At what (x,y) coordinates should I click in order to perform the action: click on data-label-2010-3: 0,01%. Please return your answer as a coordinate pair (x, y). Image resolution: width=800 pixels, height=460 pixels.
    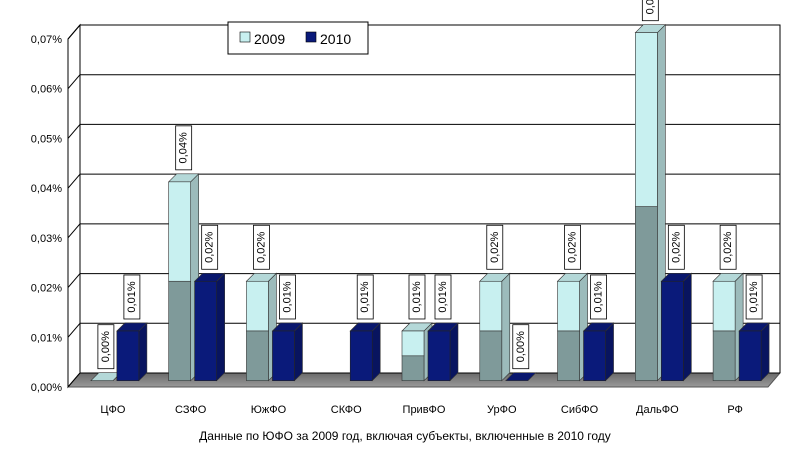
    Looking at the image, I should click on (365, 297).